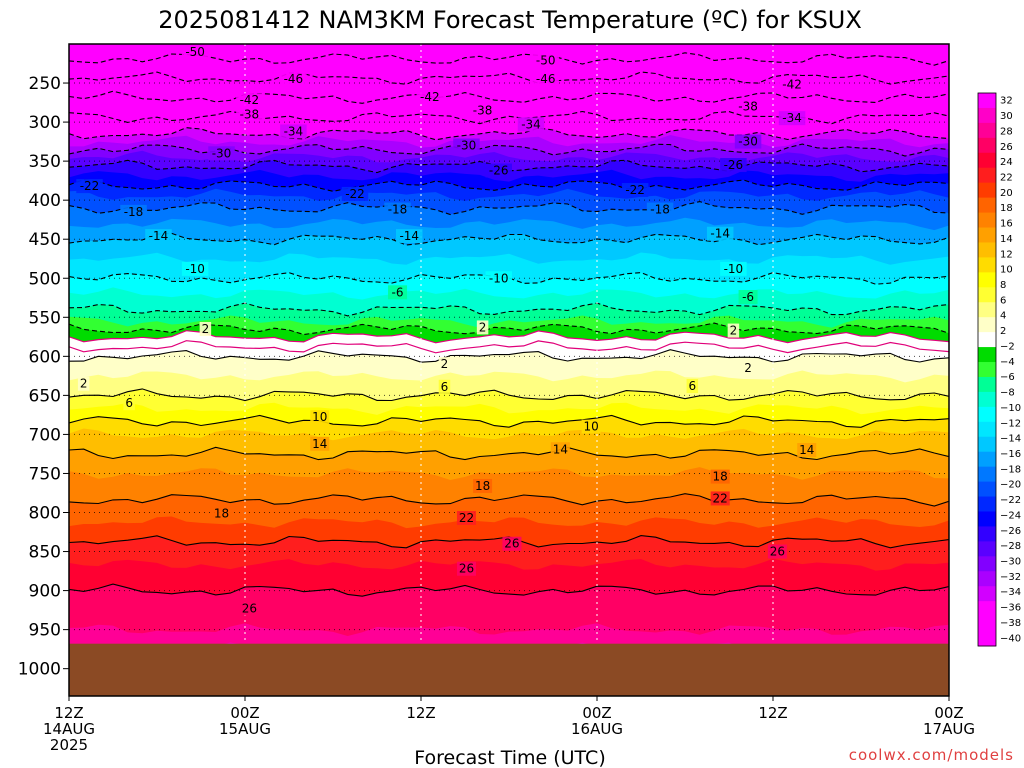  What do you see at coordinates (1007, 362) in the screenshot?
I see `colorbar-label: −4` at bounding box center [1007, 362].